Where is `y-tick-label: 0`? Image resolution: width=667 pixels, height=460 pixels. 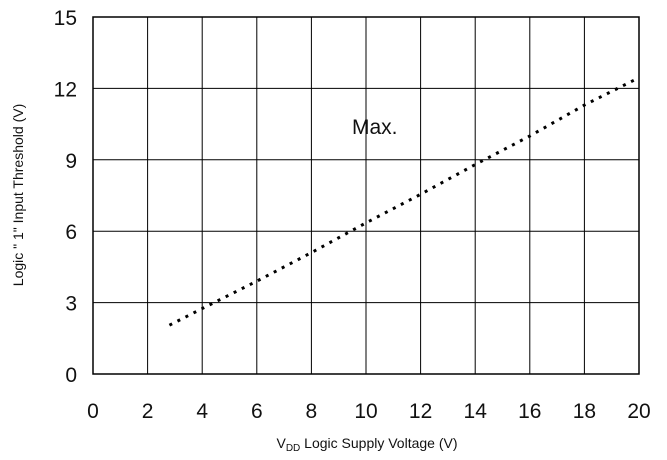 y-tick-label: 0 is located at coordinates (71, 375).